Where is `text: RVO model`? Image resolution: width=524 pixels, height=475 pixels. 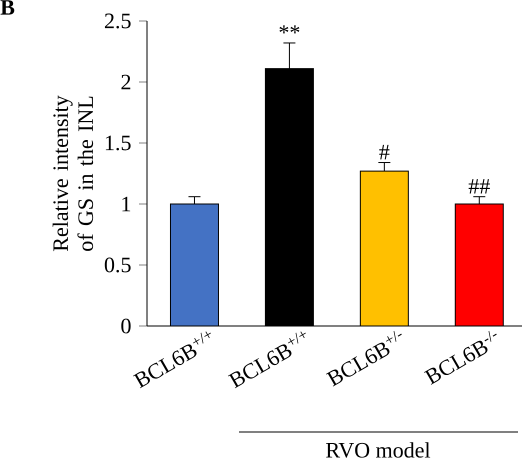
text: RVO model is located at coordinates (378, 450).